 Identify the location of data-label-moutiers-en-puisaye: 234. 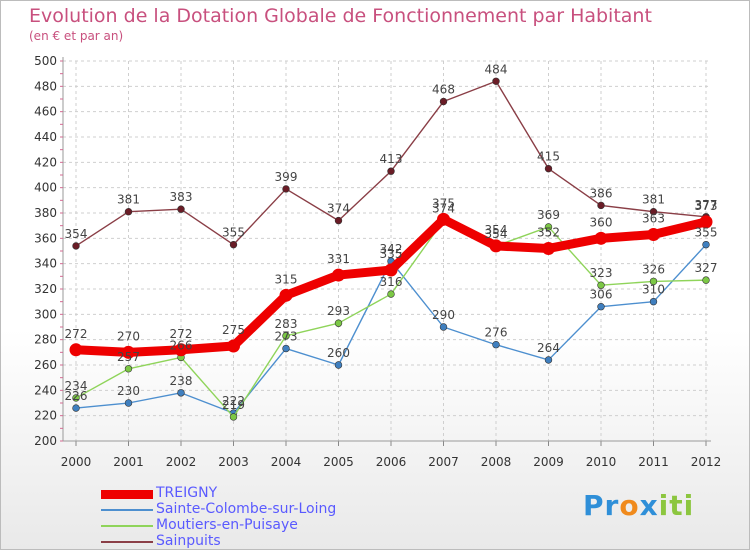
(76, 386).